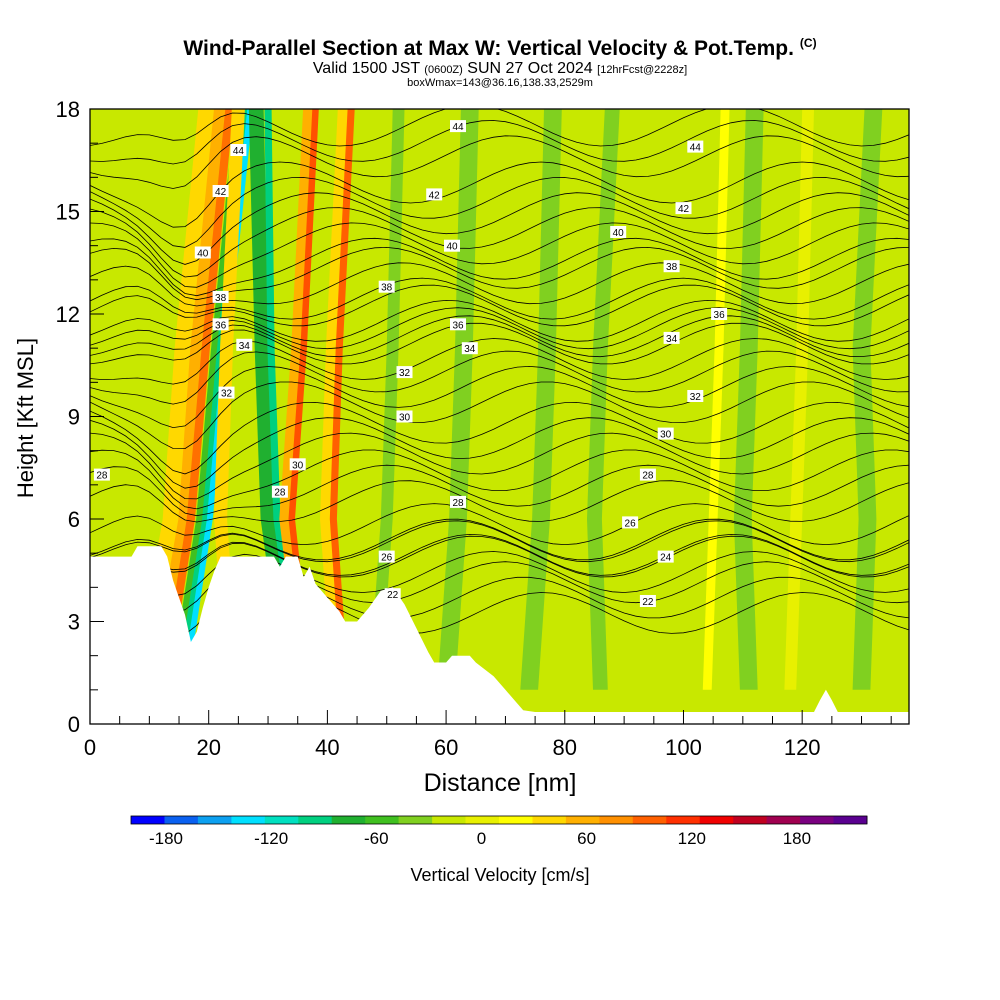  I want to click on terrain-mask, so click(499, 635).